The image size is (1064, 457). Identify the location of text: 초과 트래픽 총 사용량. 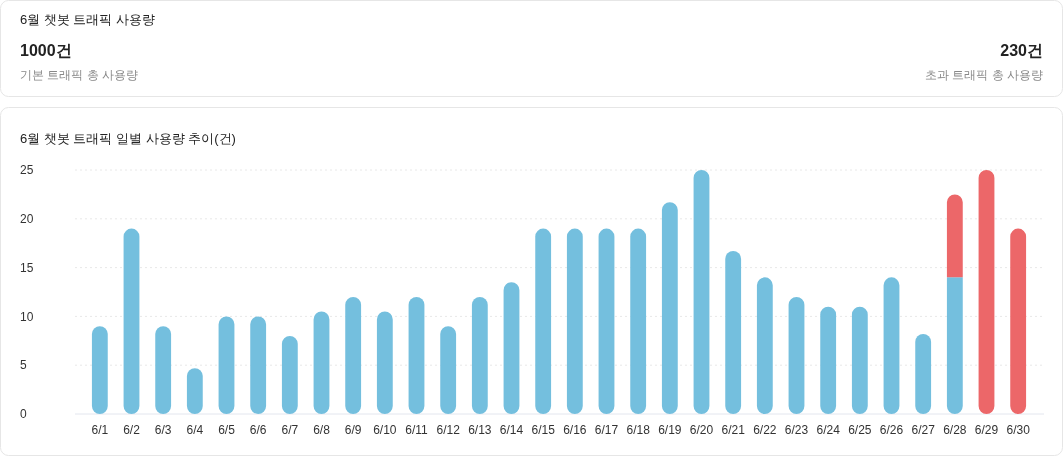
(983, 75).